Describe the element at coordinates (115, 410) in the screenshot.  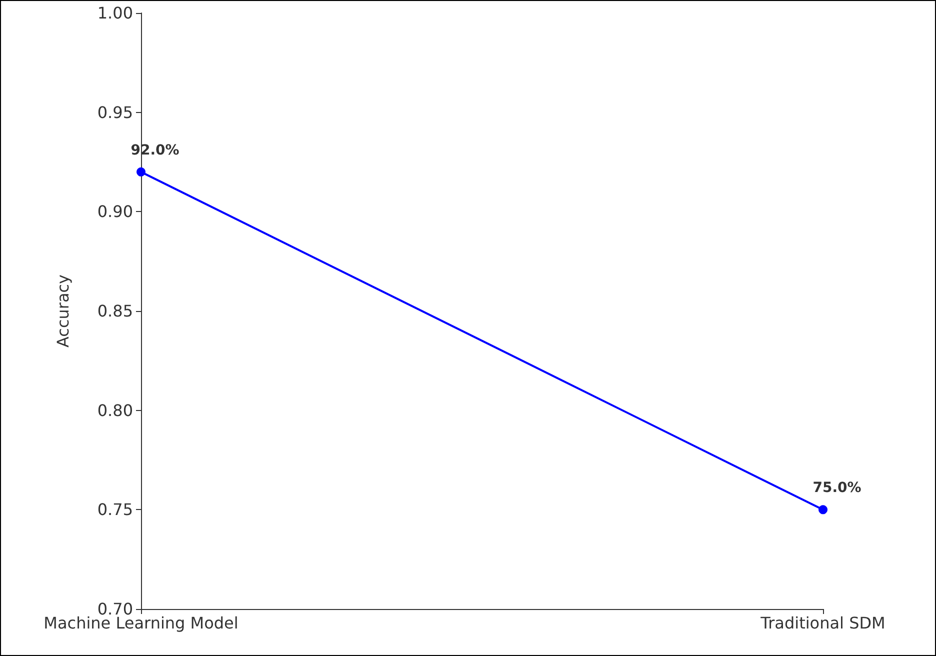
I see `y-tick-label: 0.80` at that location.